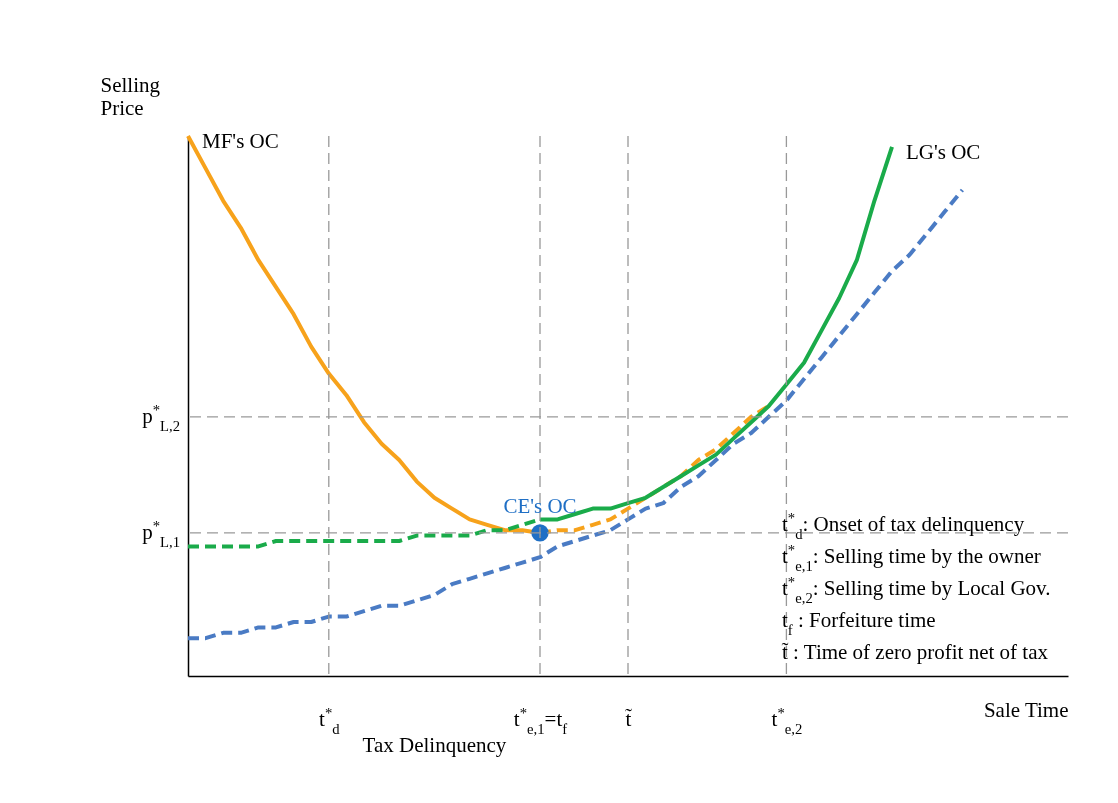 The image size is (1118, 803). What do you see at coordinates (130, 96) in the screenshot?
I see `y-axis-title: Selling Price` at bounding box center [130, 96].